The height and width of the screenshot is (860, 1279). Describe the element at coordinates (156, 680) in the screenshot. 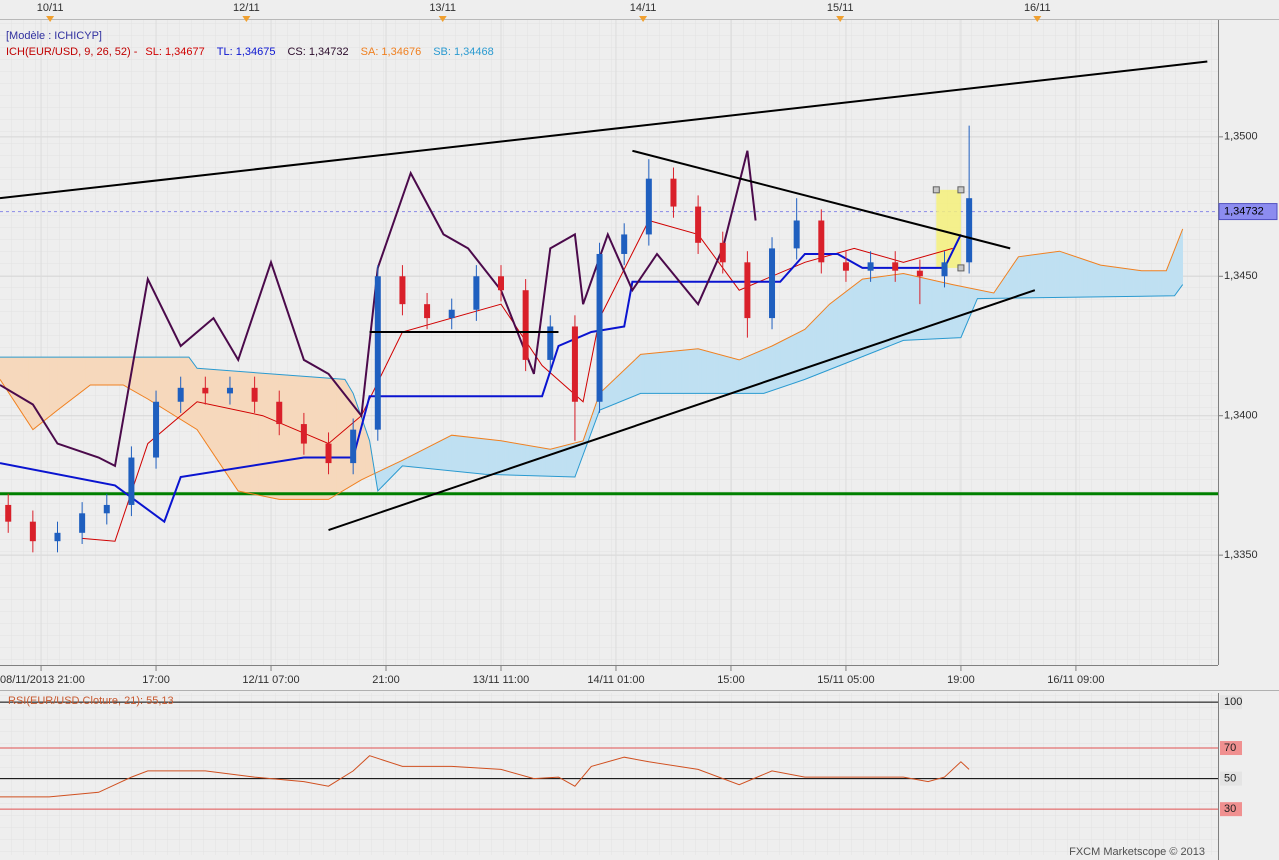

I see `x-tick-label: 17:00` at that location.